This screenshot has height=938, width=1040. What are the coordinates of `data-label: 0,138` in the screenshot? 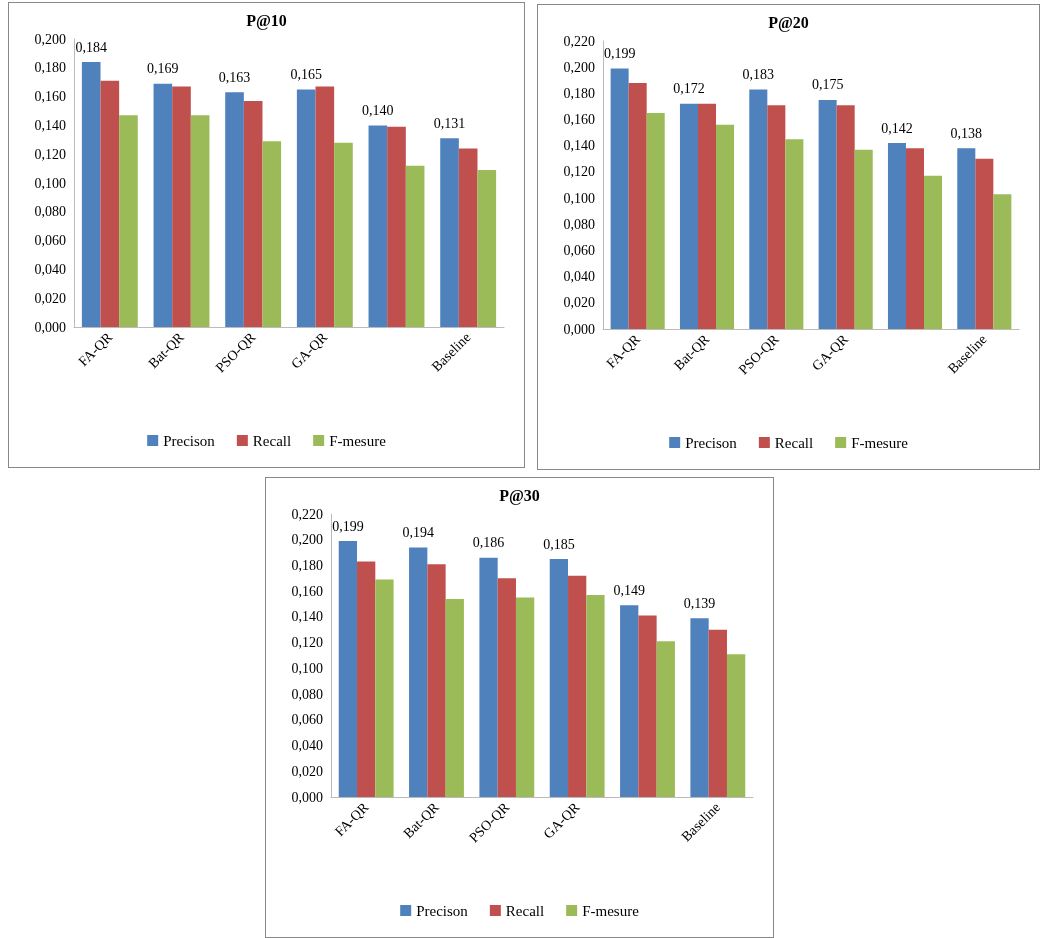 It's located at (966, 133).